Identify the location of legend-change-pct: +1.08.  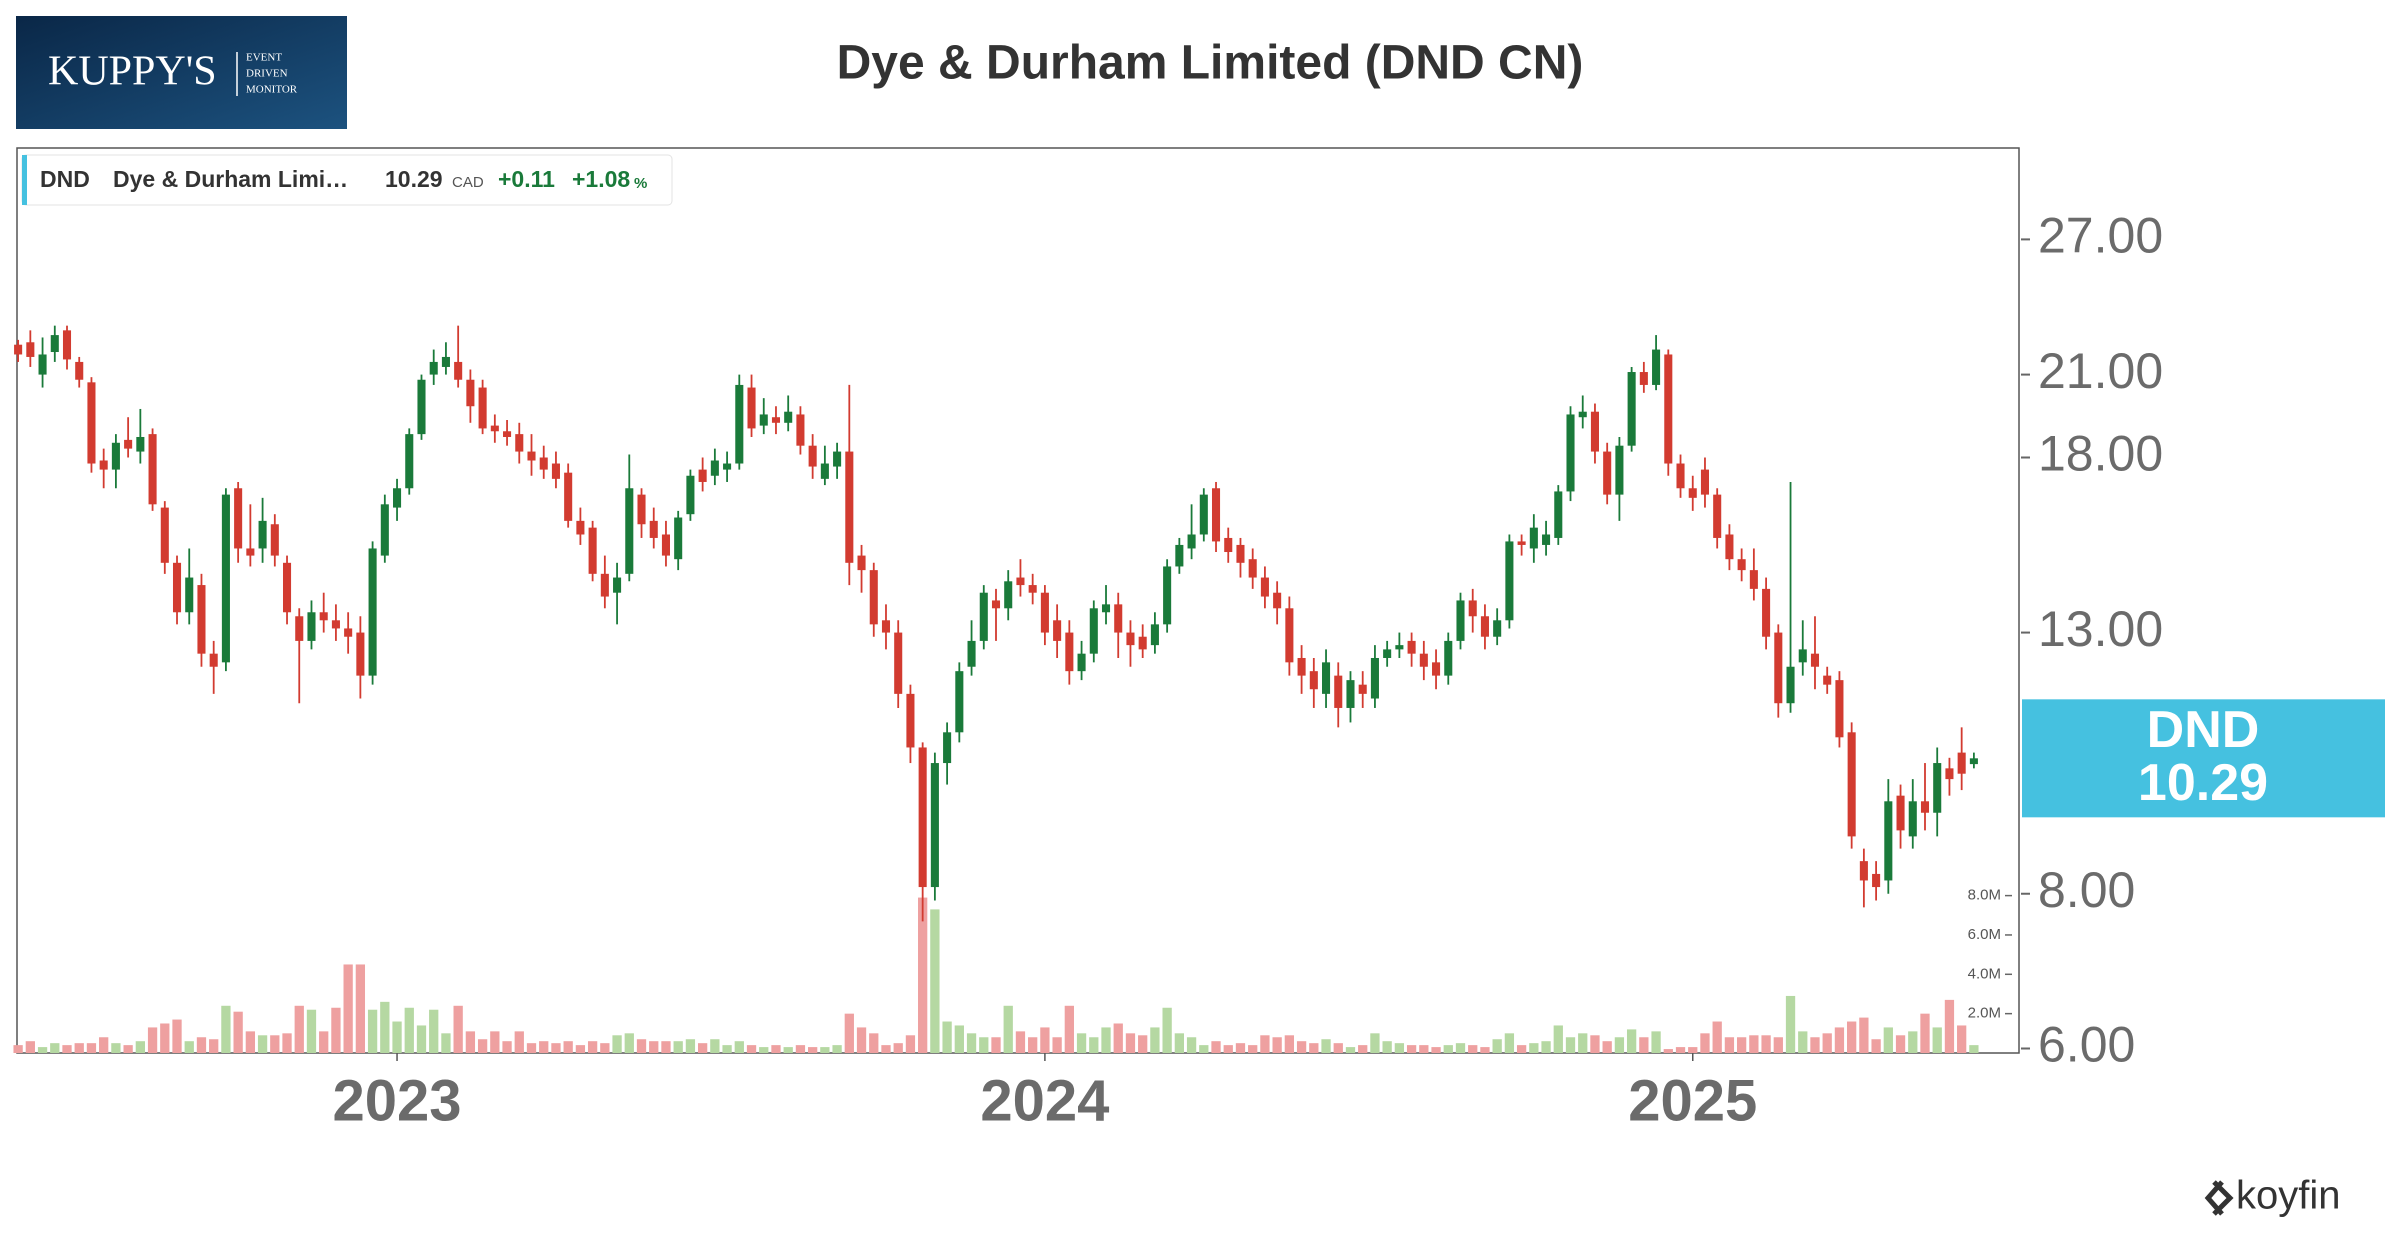
(601, 179).